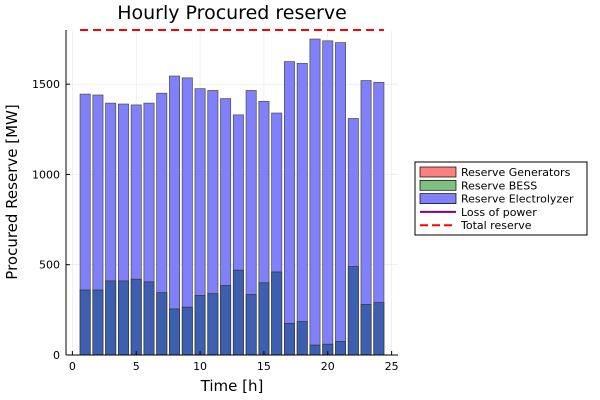 This screenshot has width=600, height=400. What do you see at coordinates (136, 366) in the screenshot?
I see `x-tick-label: 5` at bounding box center [136, 366].